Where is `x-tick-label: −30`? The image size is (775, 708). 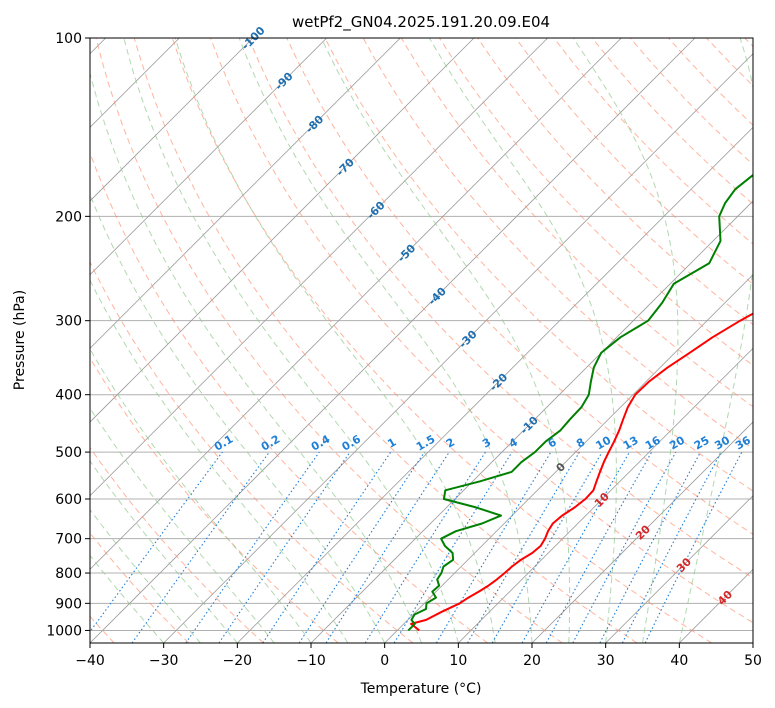 x-tick-label: −30 is located at coordinates (164, 661).